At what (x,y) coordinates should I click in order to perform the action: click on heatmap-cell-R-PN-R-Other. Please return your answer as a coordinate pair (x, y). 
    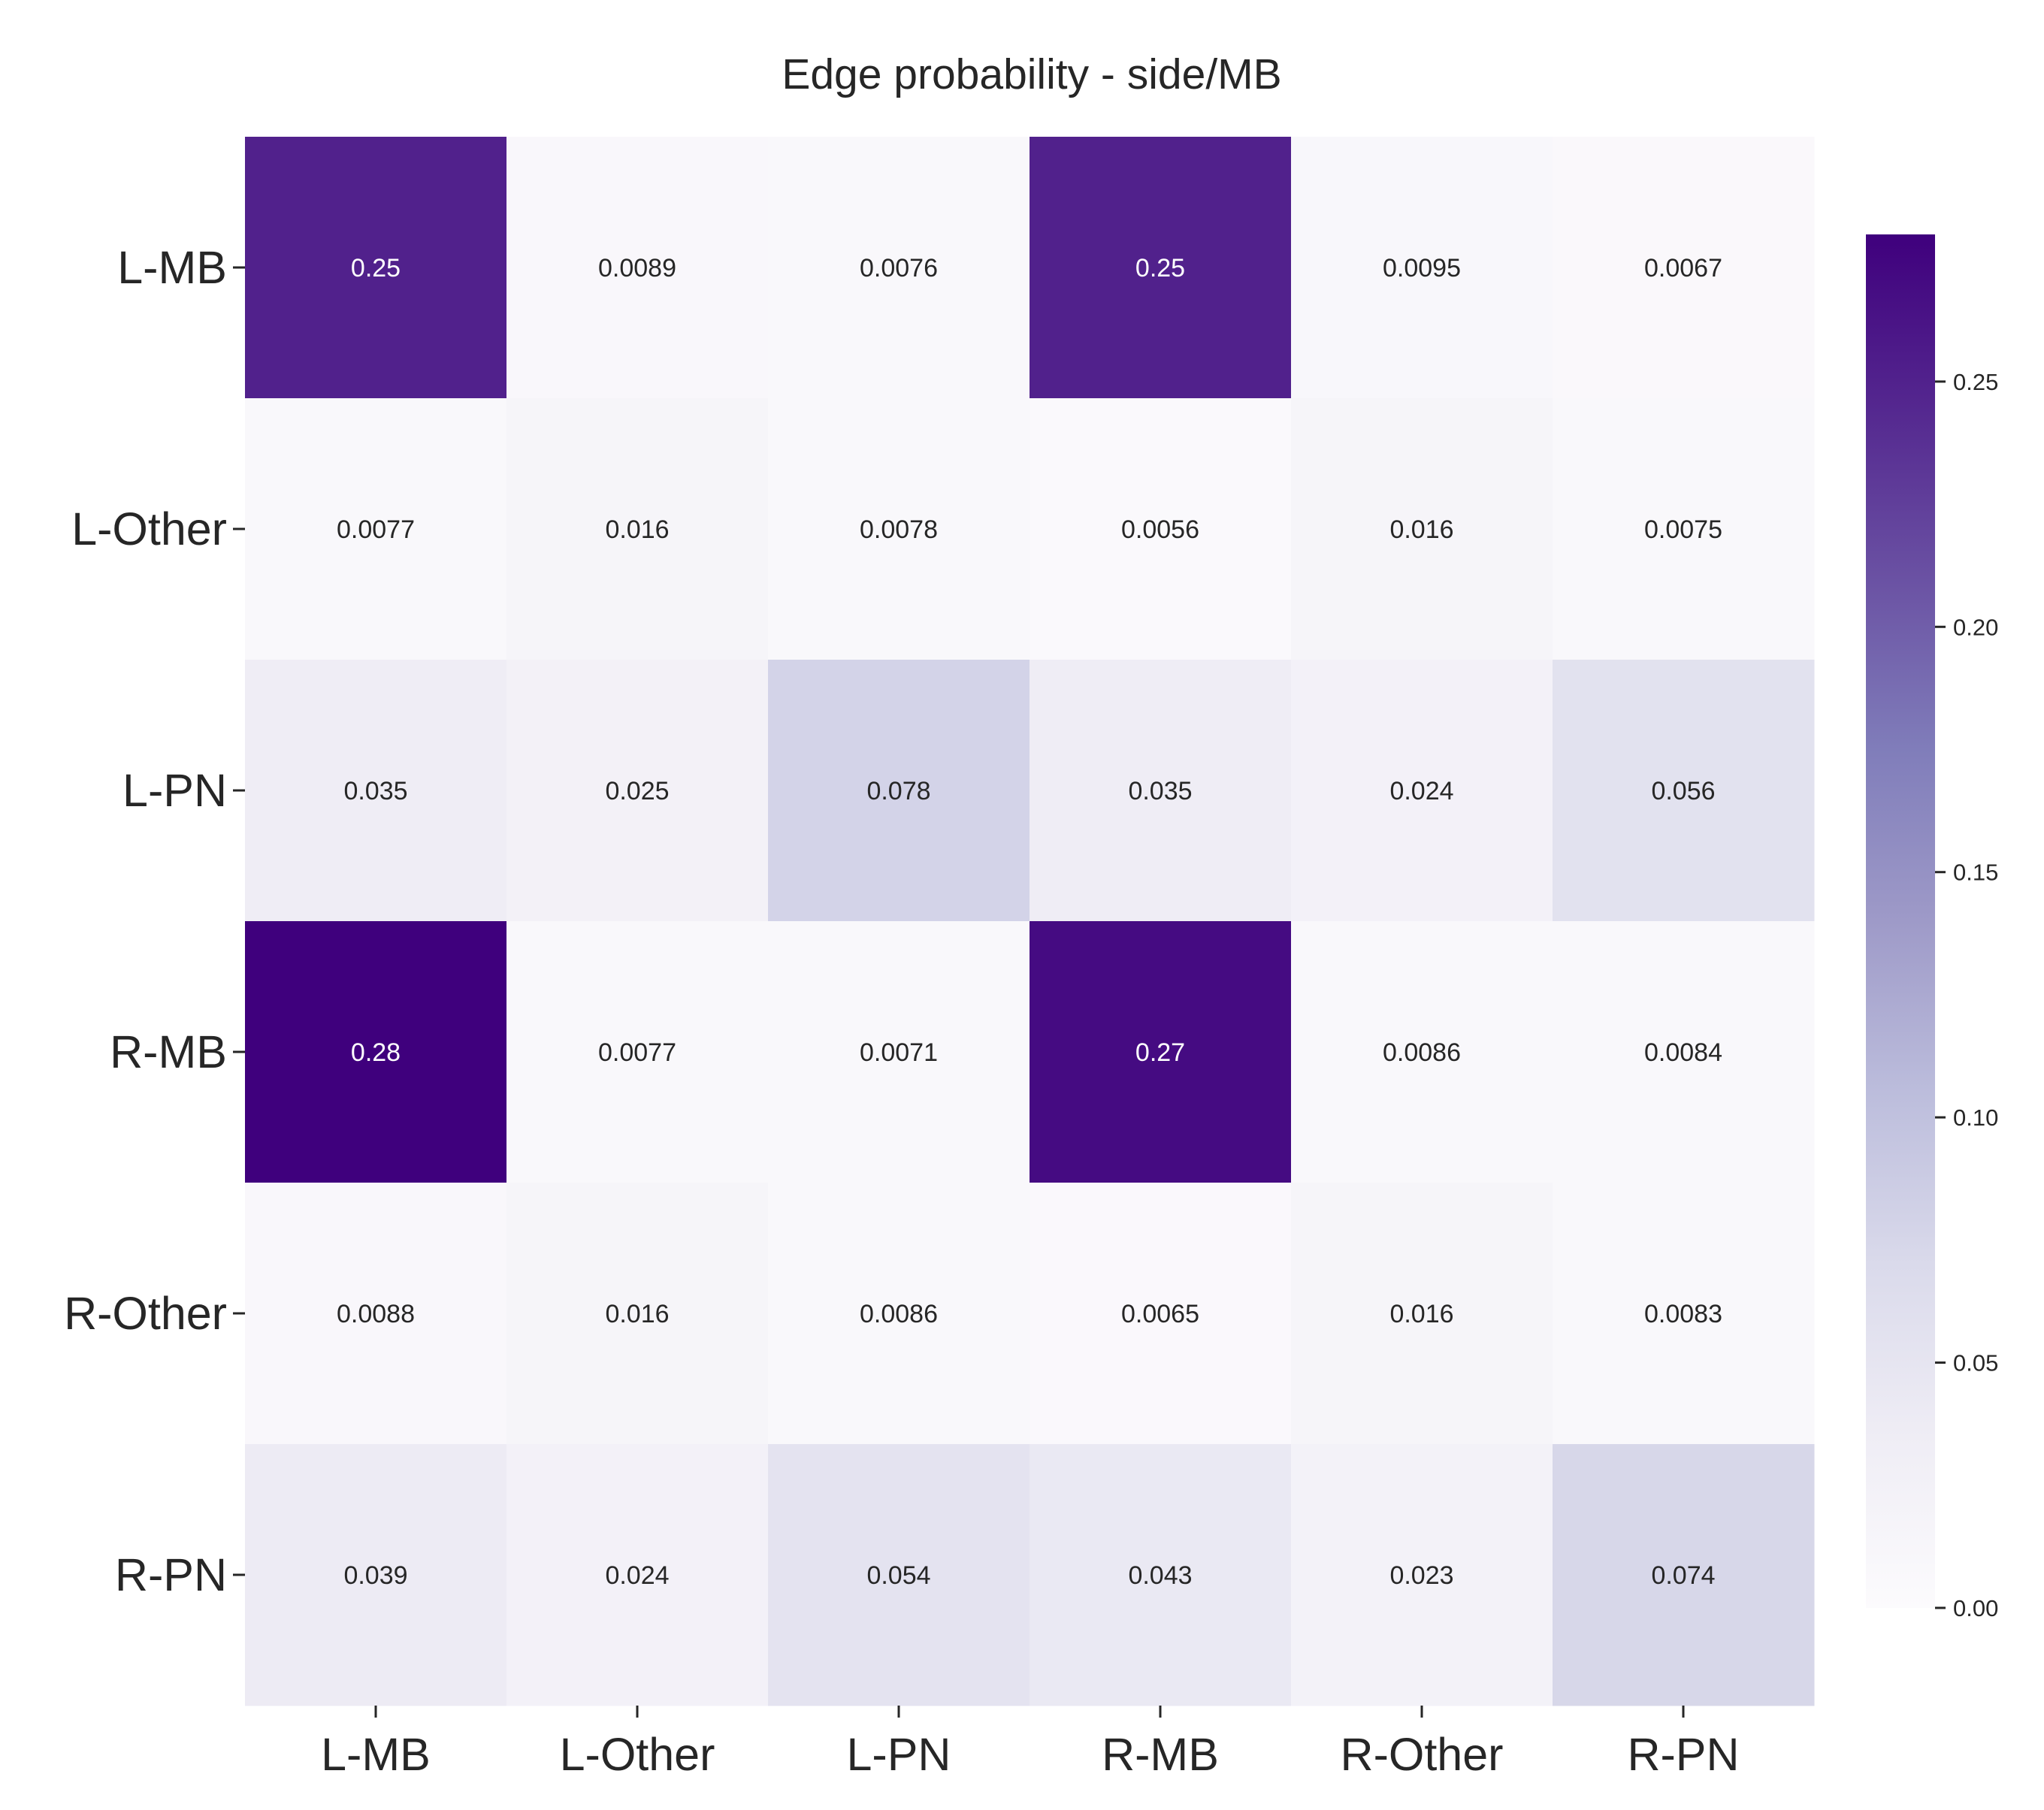
    Looking at the image, I should click on (1422, 1575).